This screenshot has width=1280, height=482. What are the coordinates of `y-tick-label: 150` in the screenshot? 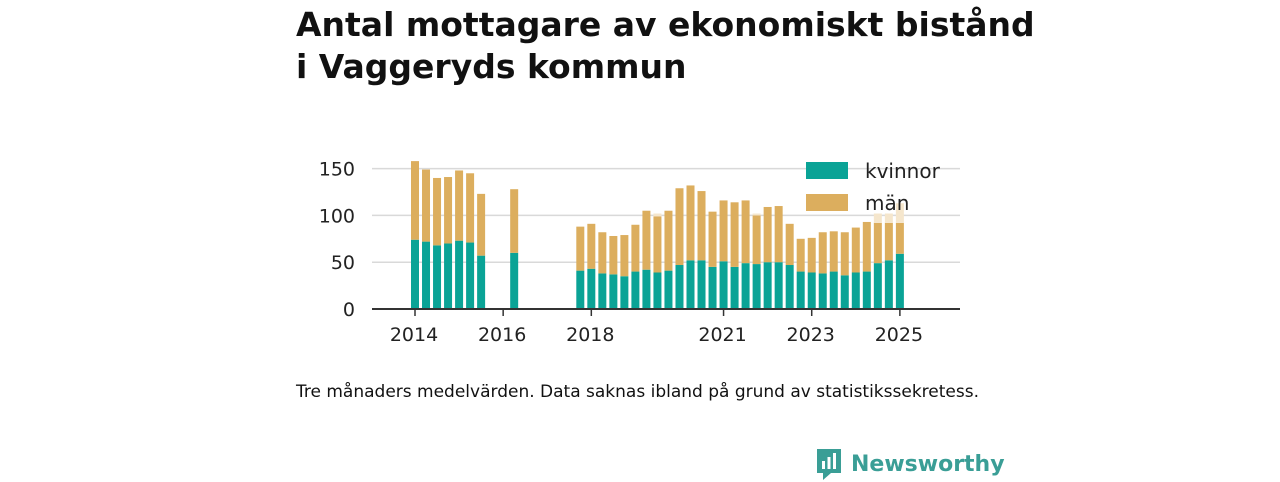 It's located at (337, 170).